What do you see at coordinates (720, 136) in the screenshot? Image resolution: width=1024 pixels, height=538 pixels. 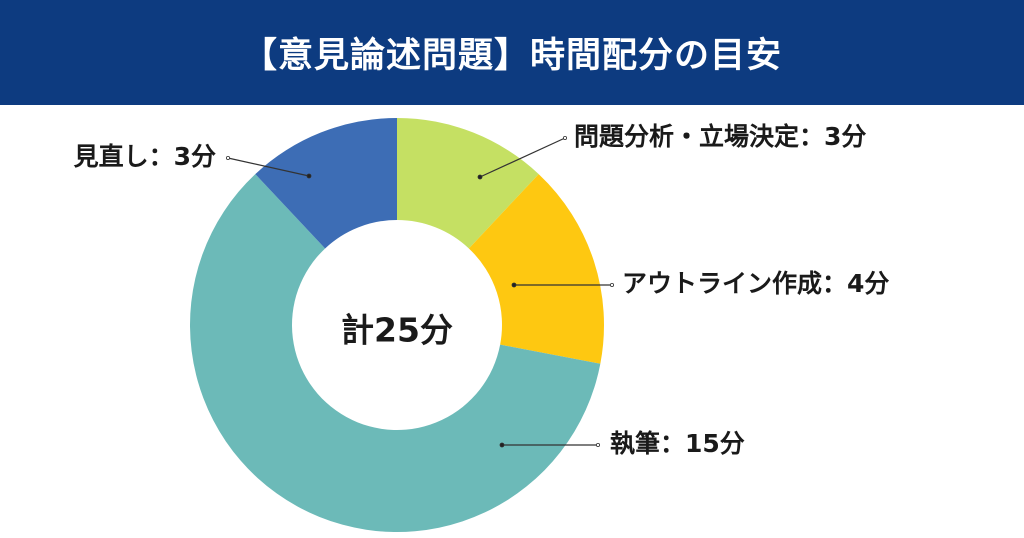 I see `slice-label-1: 問題分析・立場決定：3分` at bounding box center [720, 136].